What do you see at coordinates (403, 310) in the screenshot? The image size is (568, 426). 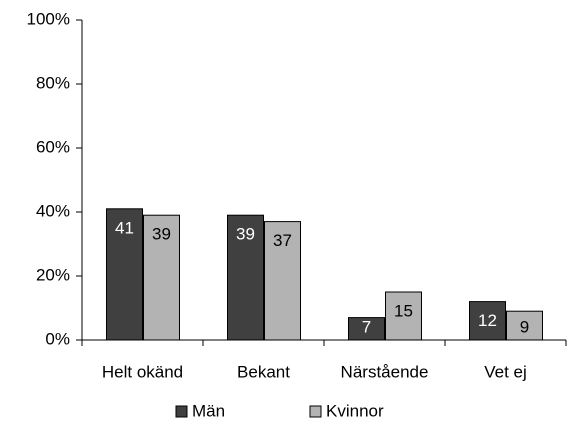 I see `data-label: 15` at bounding box center [403, 310].